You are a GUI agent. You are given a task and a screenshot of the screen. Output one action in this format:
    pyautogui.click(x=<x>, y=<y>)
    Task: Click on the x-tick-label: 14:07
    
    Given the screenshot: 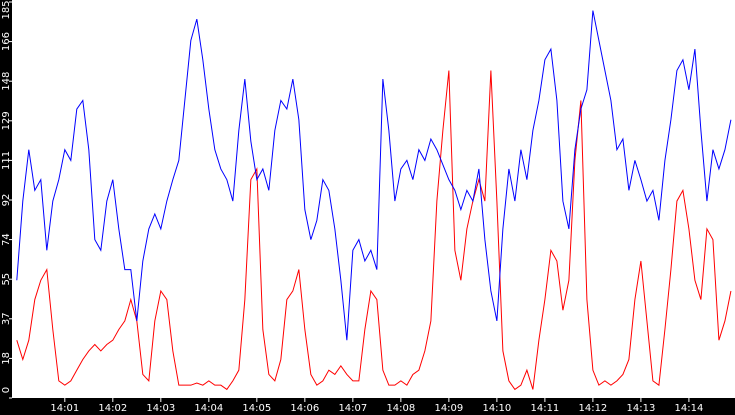 What is the action you would take?
    pyautogui.click(x=352, y=408)
    